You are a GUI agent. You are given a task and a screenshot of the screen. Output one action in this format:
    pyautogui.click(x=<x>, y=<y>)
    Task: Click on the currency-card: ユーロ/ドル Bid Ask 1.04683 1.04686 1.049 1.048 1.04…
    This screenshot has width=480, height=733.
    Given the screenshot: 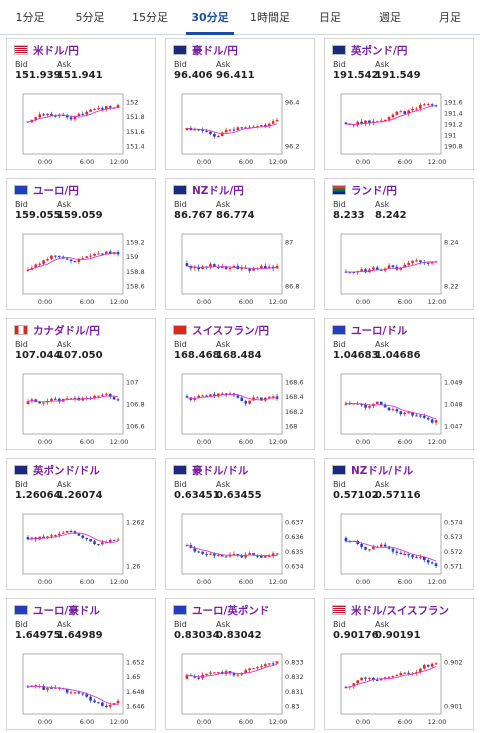 What is the action you would take?
    pyautogui.click(x=399, y=384)
    